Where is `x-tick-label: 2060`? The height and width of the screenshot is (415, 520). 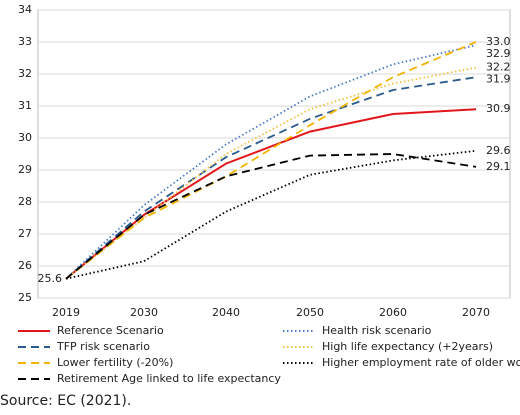
x-tick-label: 2060 is located at coordinates (393, 312).